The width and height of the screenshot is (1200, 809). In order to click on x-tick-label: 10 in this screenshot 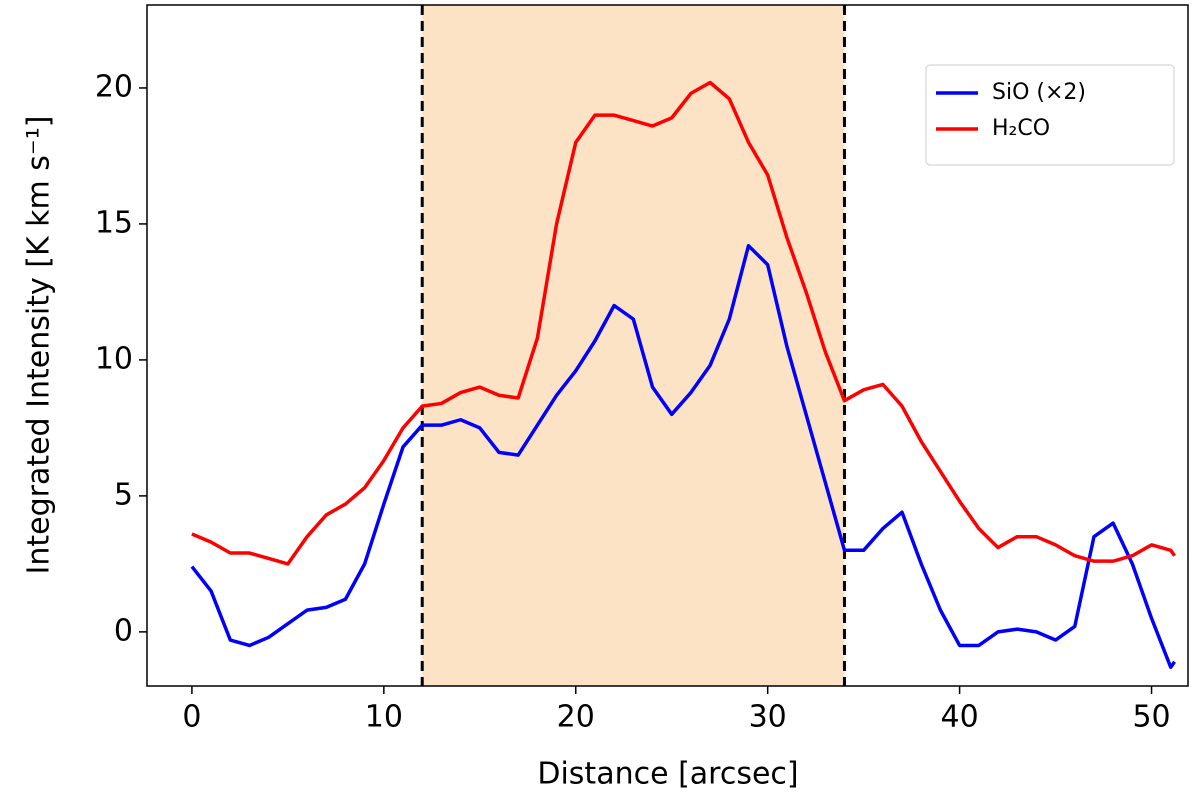, I will do `click(384, 717)`.